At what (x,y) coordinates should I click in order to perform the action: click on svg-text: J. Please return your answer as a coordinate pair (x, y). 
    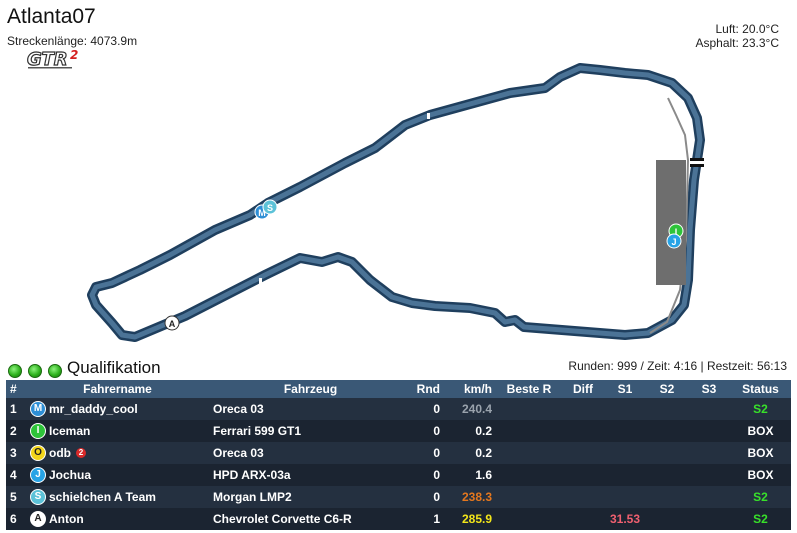
    Looking at the image, I should click on (673, 242).